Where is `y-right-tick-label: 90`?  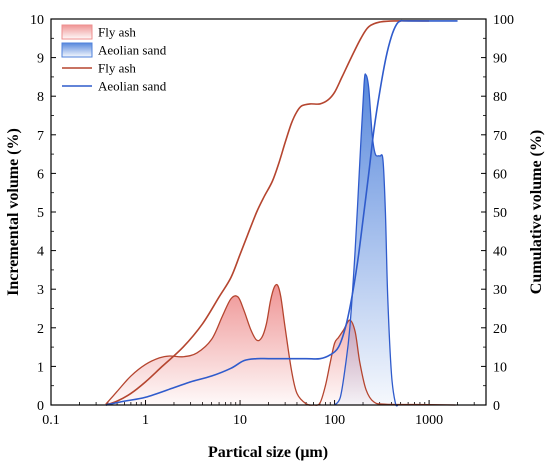 y-right-tick-label: 90 is located at coordinates (500, 59).